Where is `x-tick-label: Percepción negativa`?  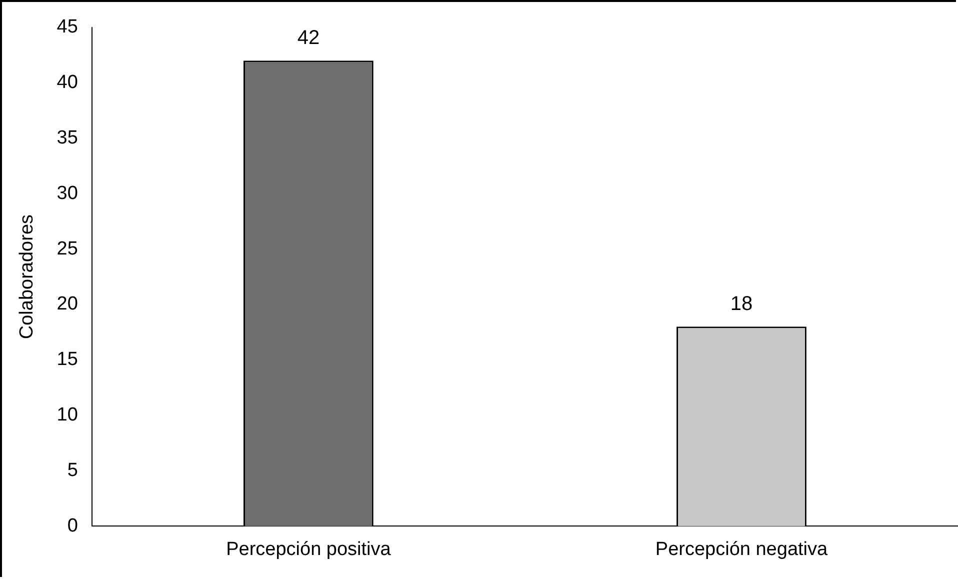 x-tick-label: Percepción negativa is located at coordinates (741, 549).